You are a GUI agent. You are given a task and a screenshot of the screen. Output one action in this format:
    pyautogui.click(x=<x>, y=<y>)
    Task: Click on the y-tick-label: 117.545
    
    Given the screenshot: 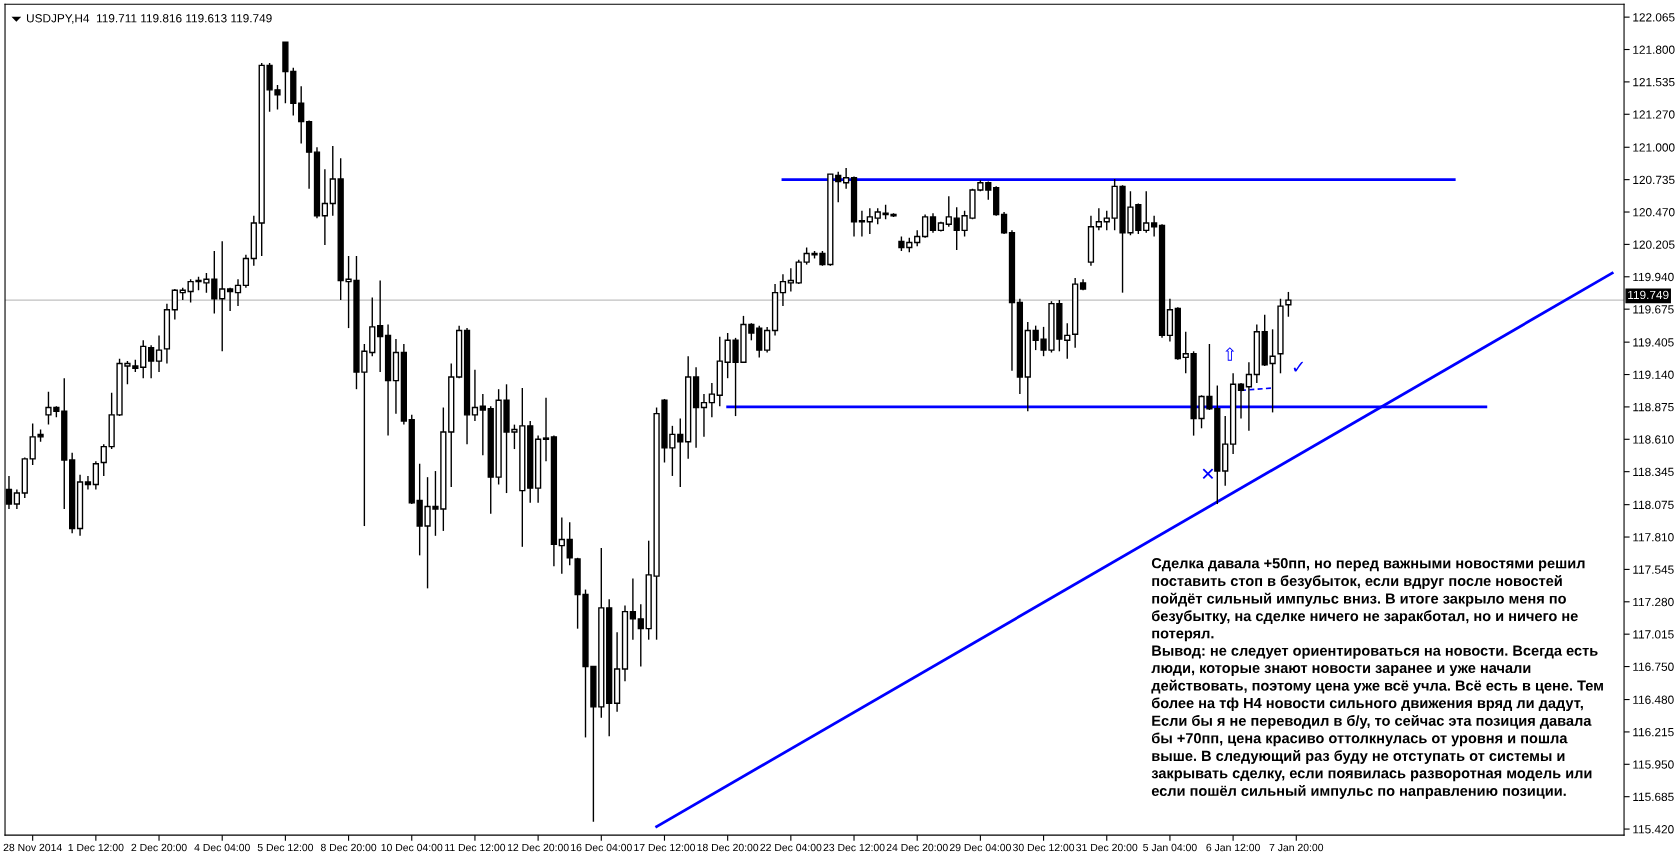 What is the action you would take?
    pyautogui.click(x=1653, y=569)
    